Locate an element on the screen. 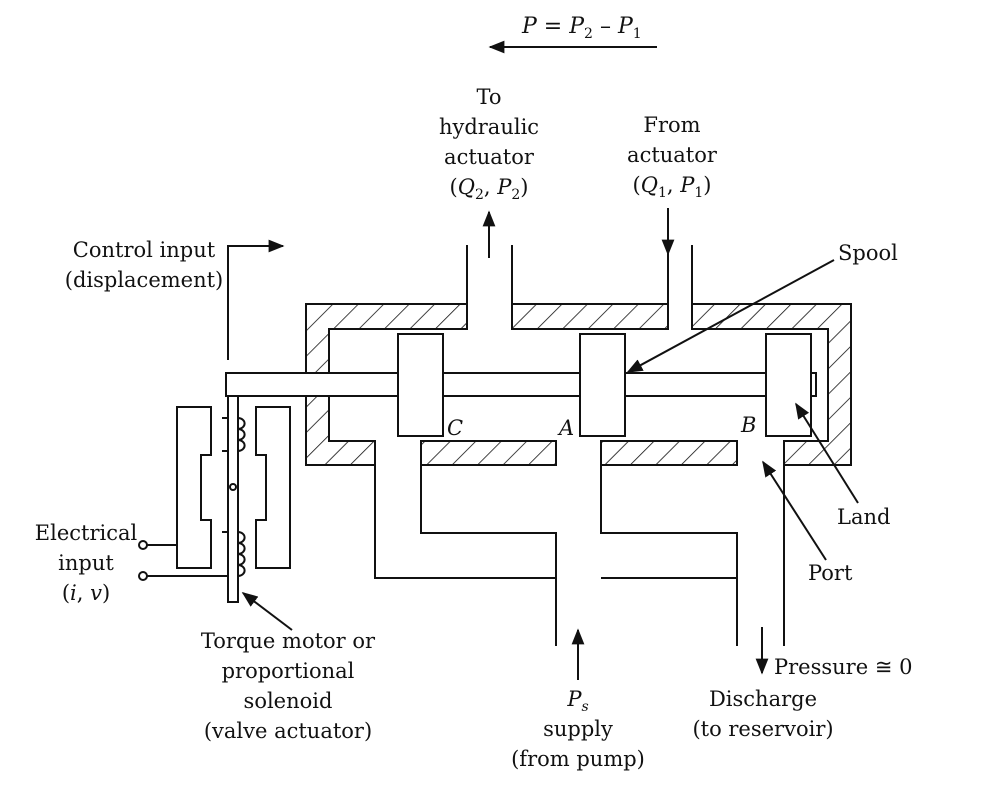 The height and width of the screenshot is (803, 982). control-input-label: Control input (displacement) is located at coordinates (144, 265).